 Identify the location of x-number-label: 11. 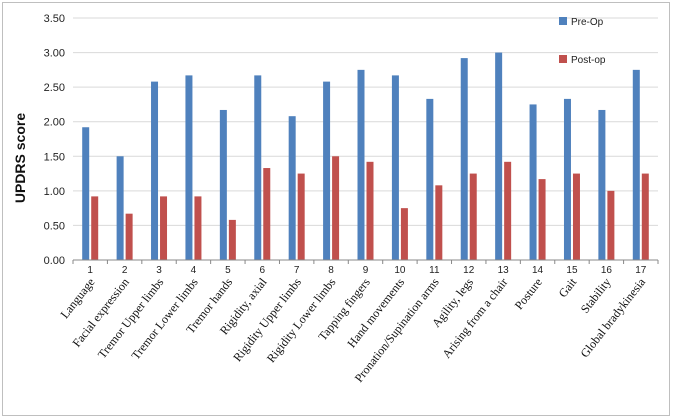
(434, 270).